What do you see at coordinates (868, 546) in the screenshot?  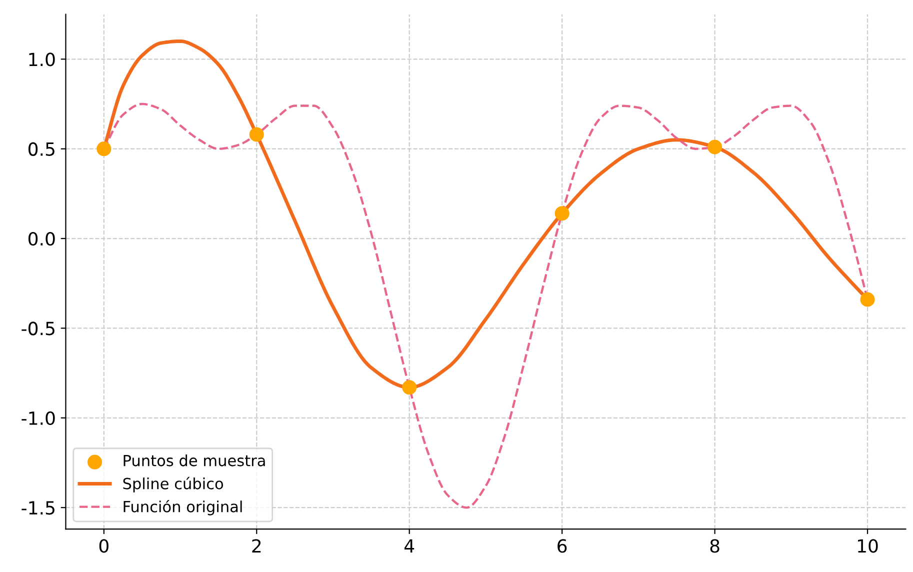 I see `x-tick-label: 10` at bounding box center [868, 546].